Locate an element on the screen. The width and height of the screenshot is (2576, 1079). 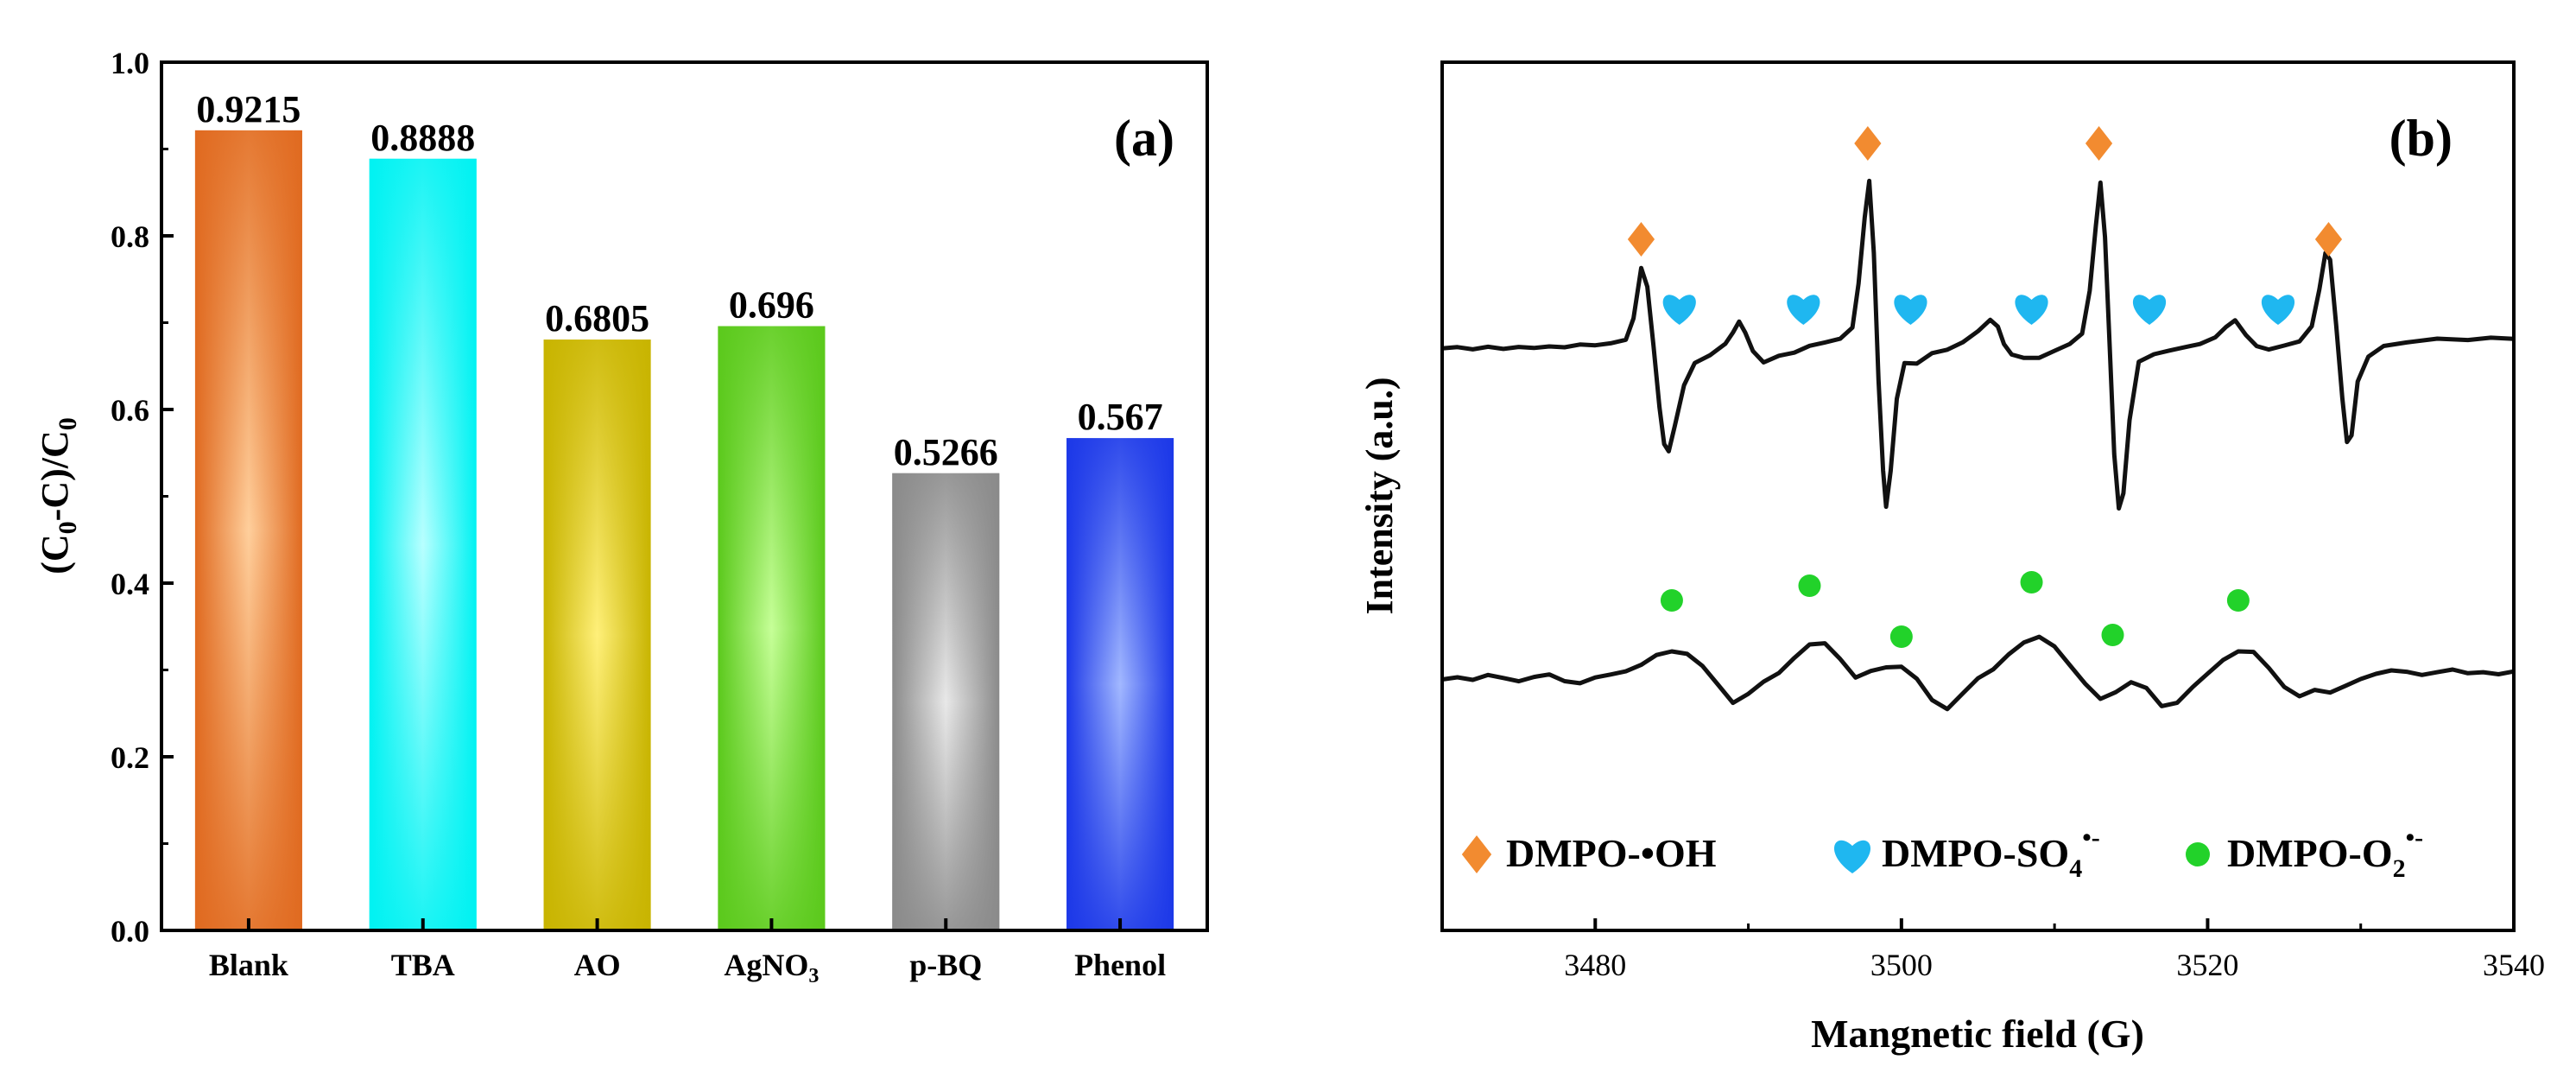
ylabel-sub-2: 0 is located at coordinates (68, 423).